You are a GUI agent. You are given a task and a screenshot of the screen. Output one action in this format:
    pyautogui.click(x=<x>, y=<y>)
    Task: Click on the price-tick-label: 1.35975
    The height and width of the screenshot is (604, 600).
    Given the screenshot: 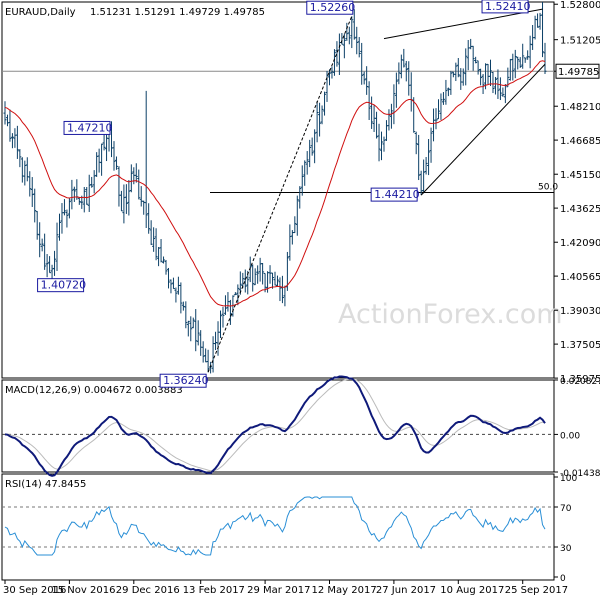 What is the action you would take?
    pyautogui.click(x=580, y=379)
    